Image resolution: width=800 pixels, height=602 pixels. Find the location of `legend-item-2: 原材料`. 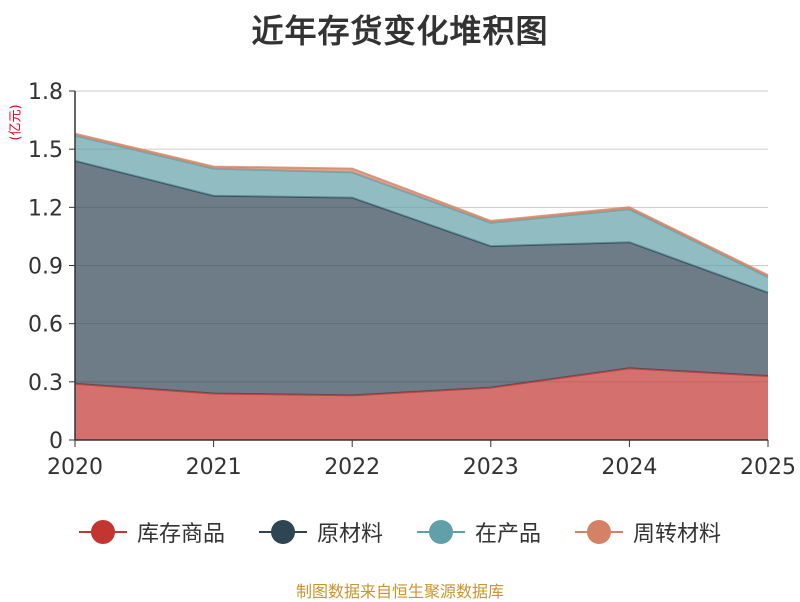

legend-item-2: 原材料 is located at coordinates (320, 532).